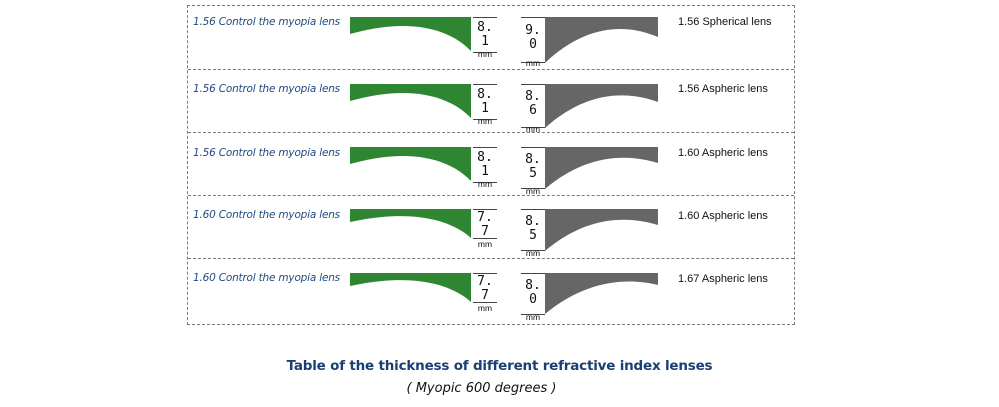  What do you see at coordinates (533, 109) in the screenshot?
I see `compare-thickness: 8. 6 mm` at bounding box center [533, 109].